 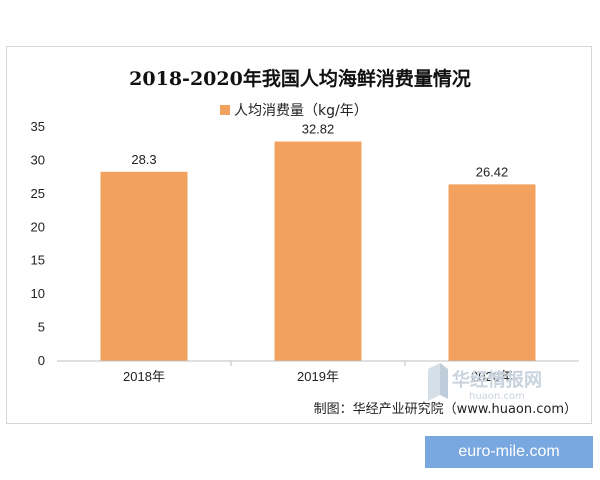 I want to click on watermark-url: huaon.com, so click(x=497, y=396).